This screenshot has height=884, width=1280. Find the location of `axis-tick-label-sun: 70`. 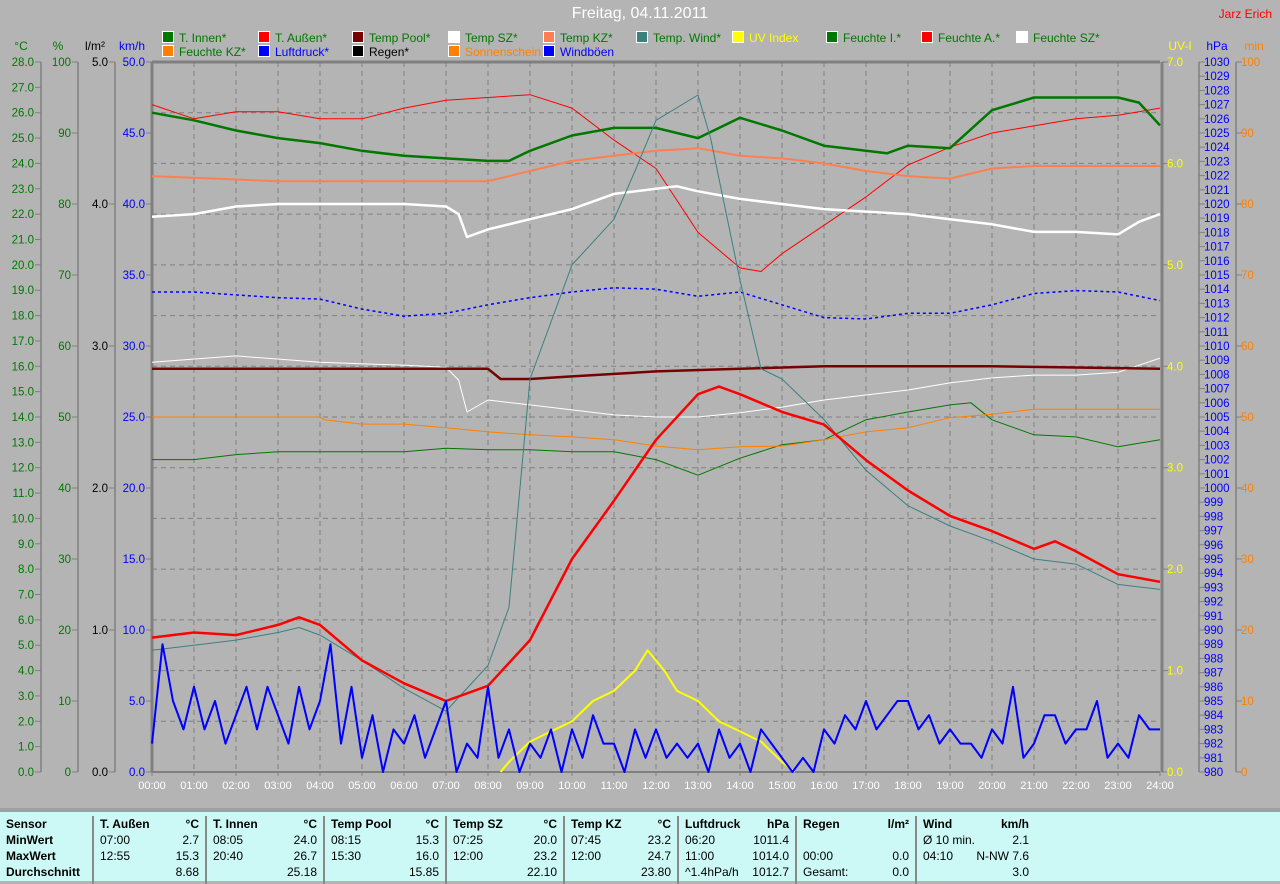

axis-tick-label-sun: 70 is located at coordinates (1247, 276).